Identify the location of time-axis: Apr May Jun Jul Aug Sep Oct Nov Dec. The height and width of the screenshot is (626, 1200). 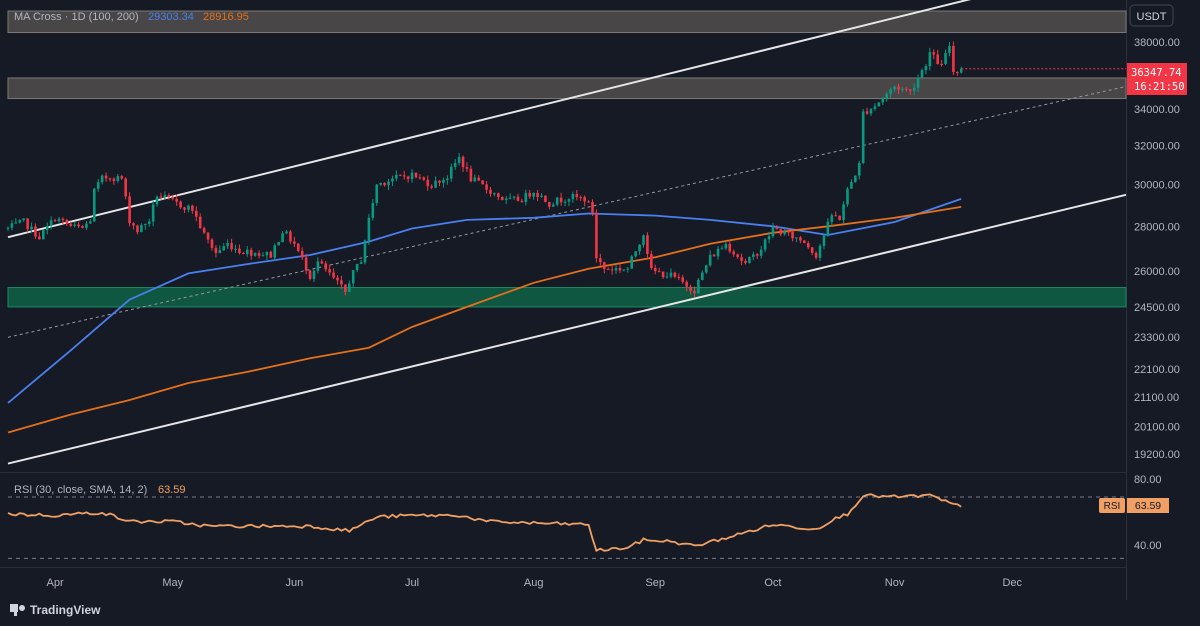
(535, 583).